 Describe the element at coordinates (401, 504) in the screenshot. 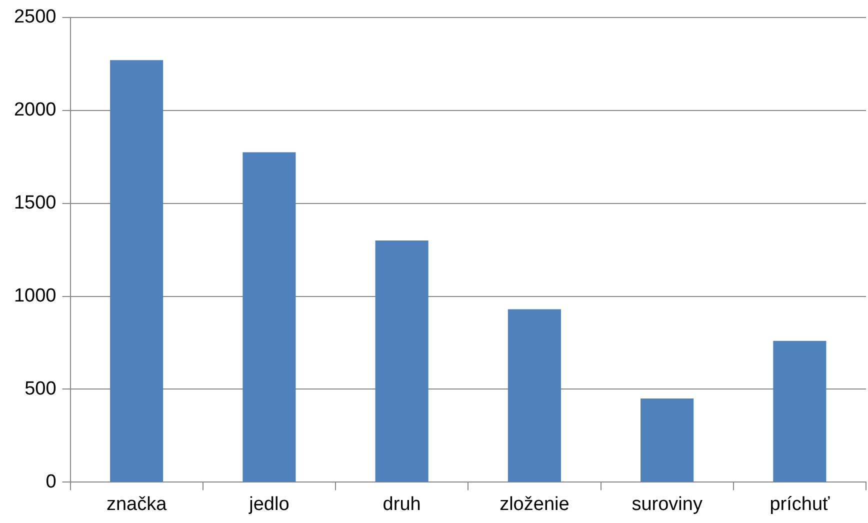

I see `x-tick-label: druh` at that location.